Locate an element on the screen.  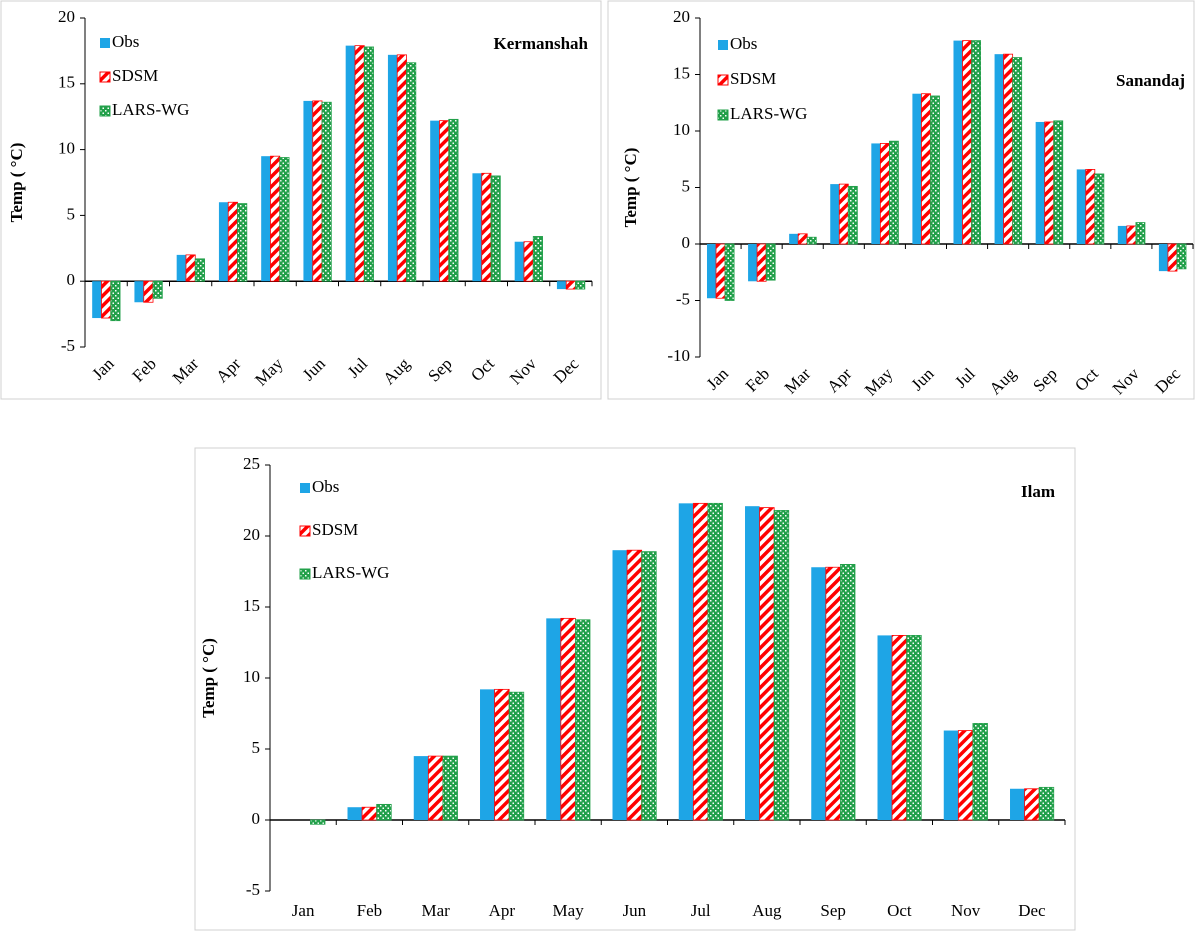
x-tick-label: Sep is located at coordinates (439, 369).